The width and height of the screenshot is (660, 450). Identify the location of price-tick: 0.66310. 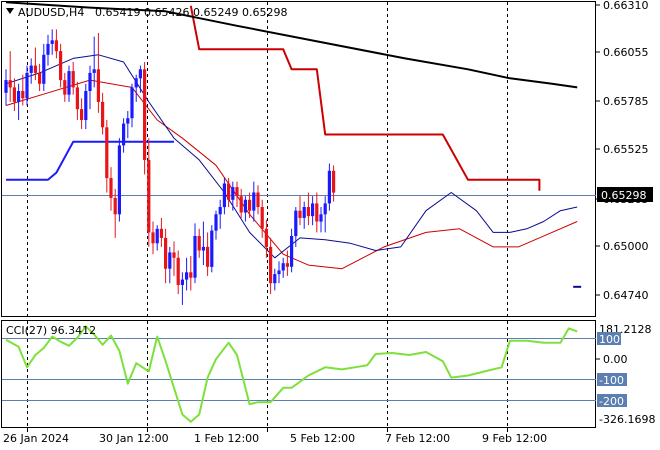
(626, 6).